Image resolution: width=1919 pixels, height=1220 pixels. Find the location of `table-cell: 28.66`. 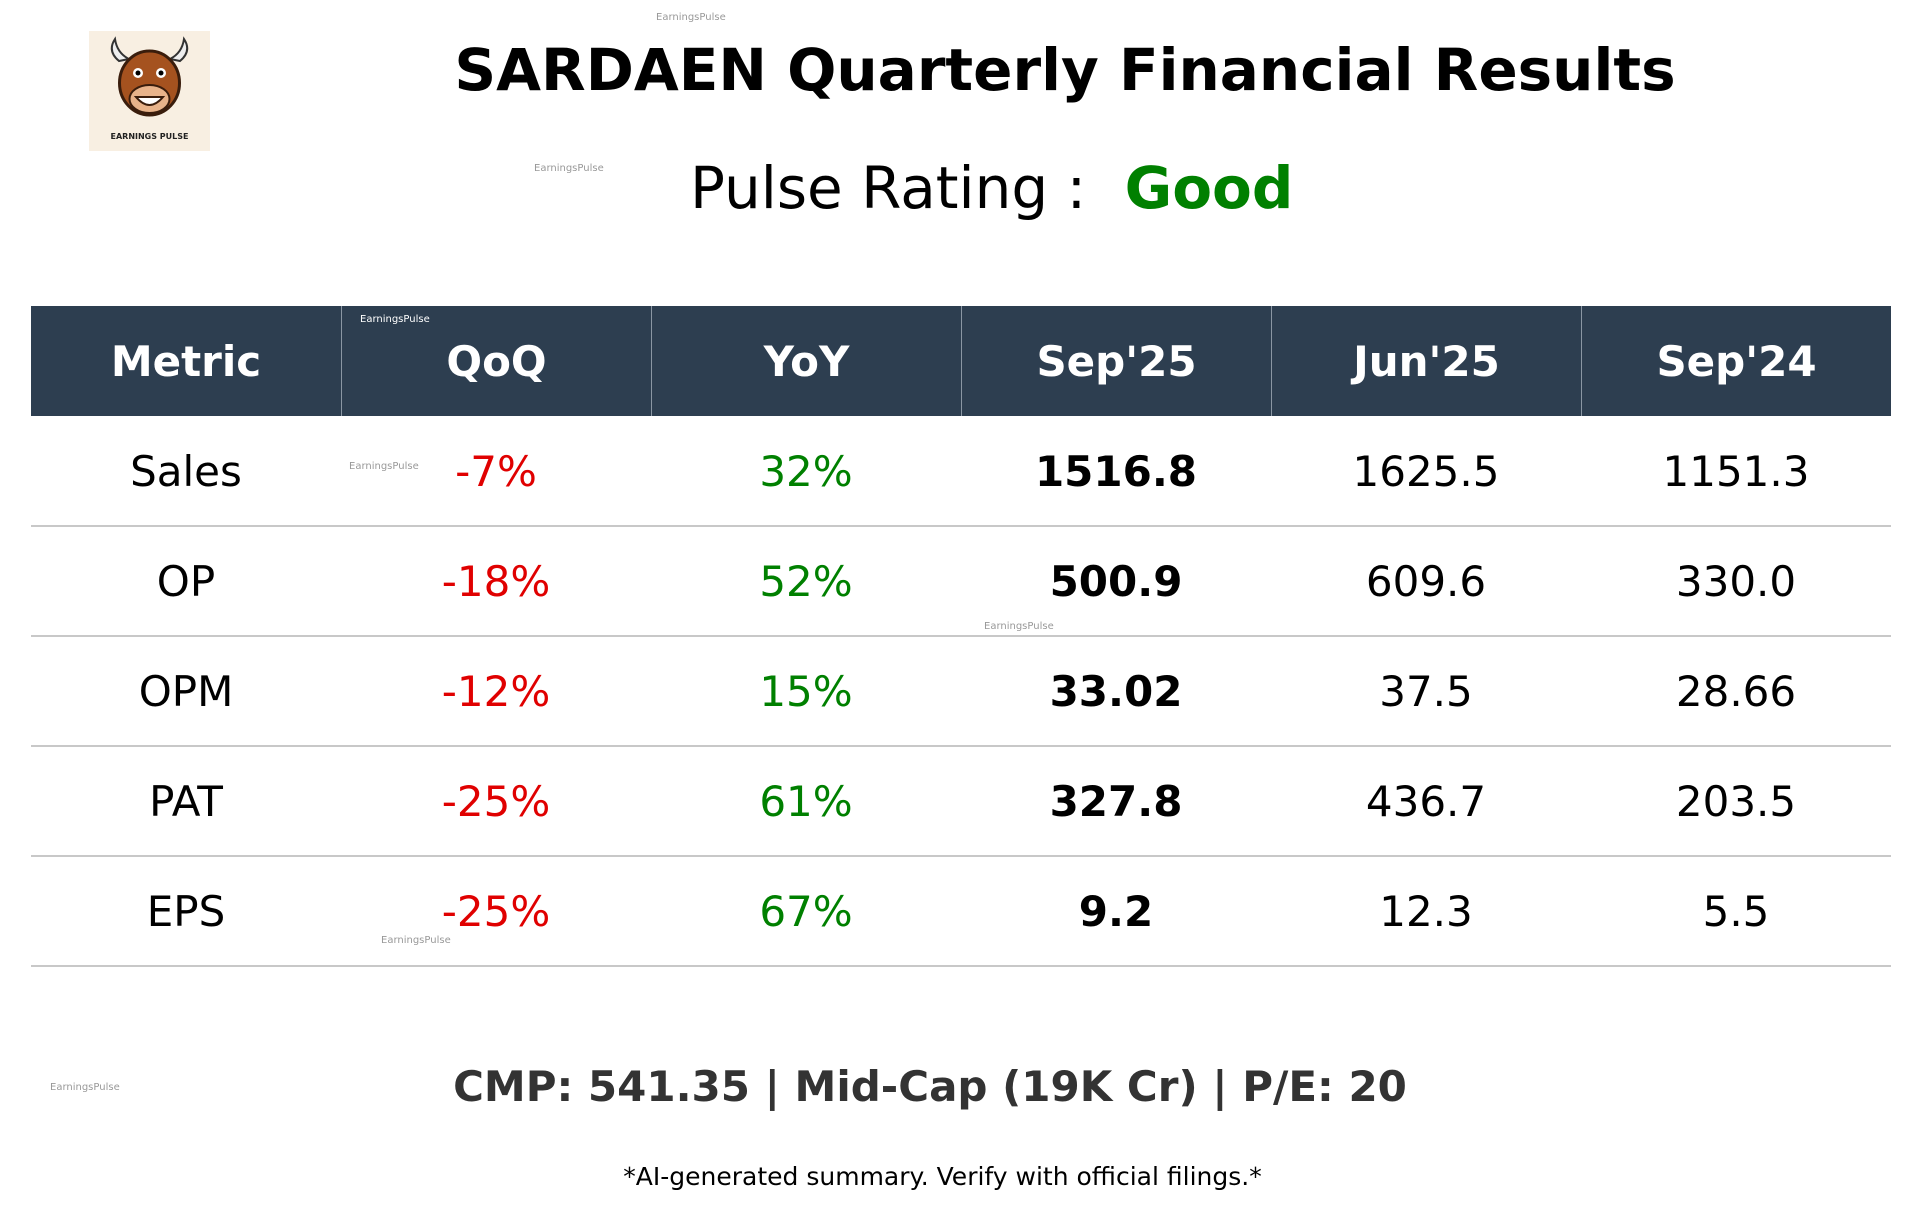

table-cell: 28.66 is located at coordinates (1736, 691).